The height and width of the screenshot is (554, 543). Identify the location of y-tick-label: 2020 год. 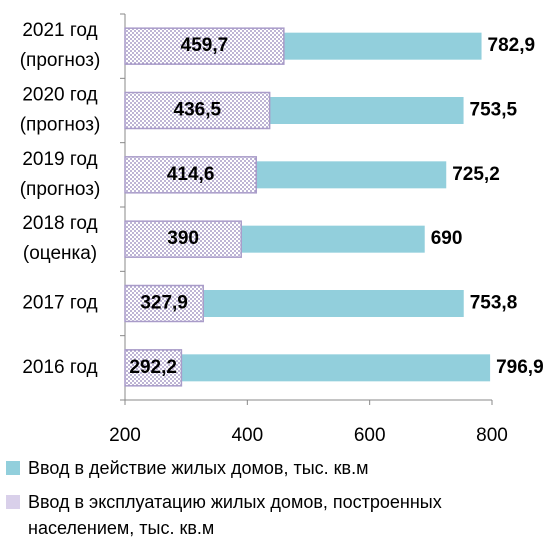
(59, 95).